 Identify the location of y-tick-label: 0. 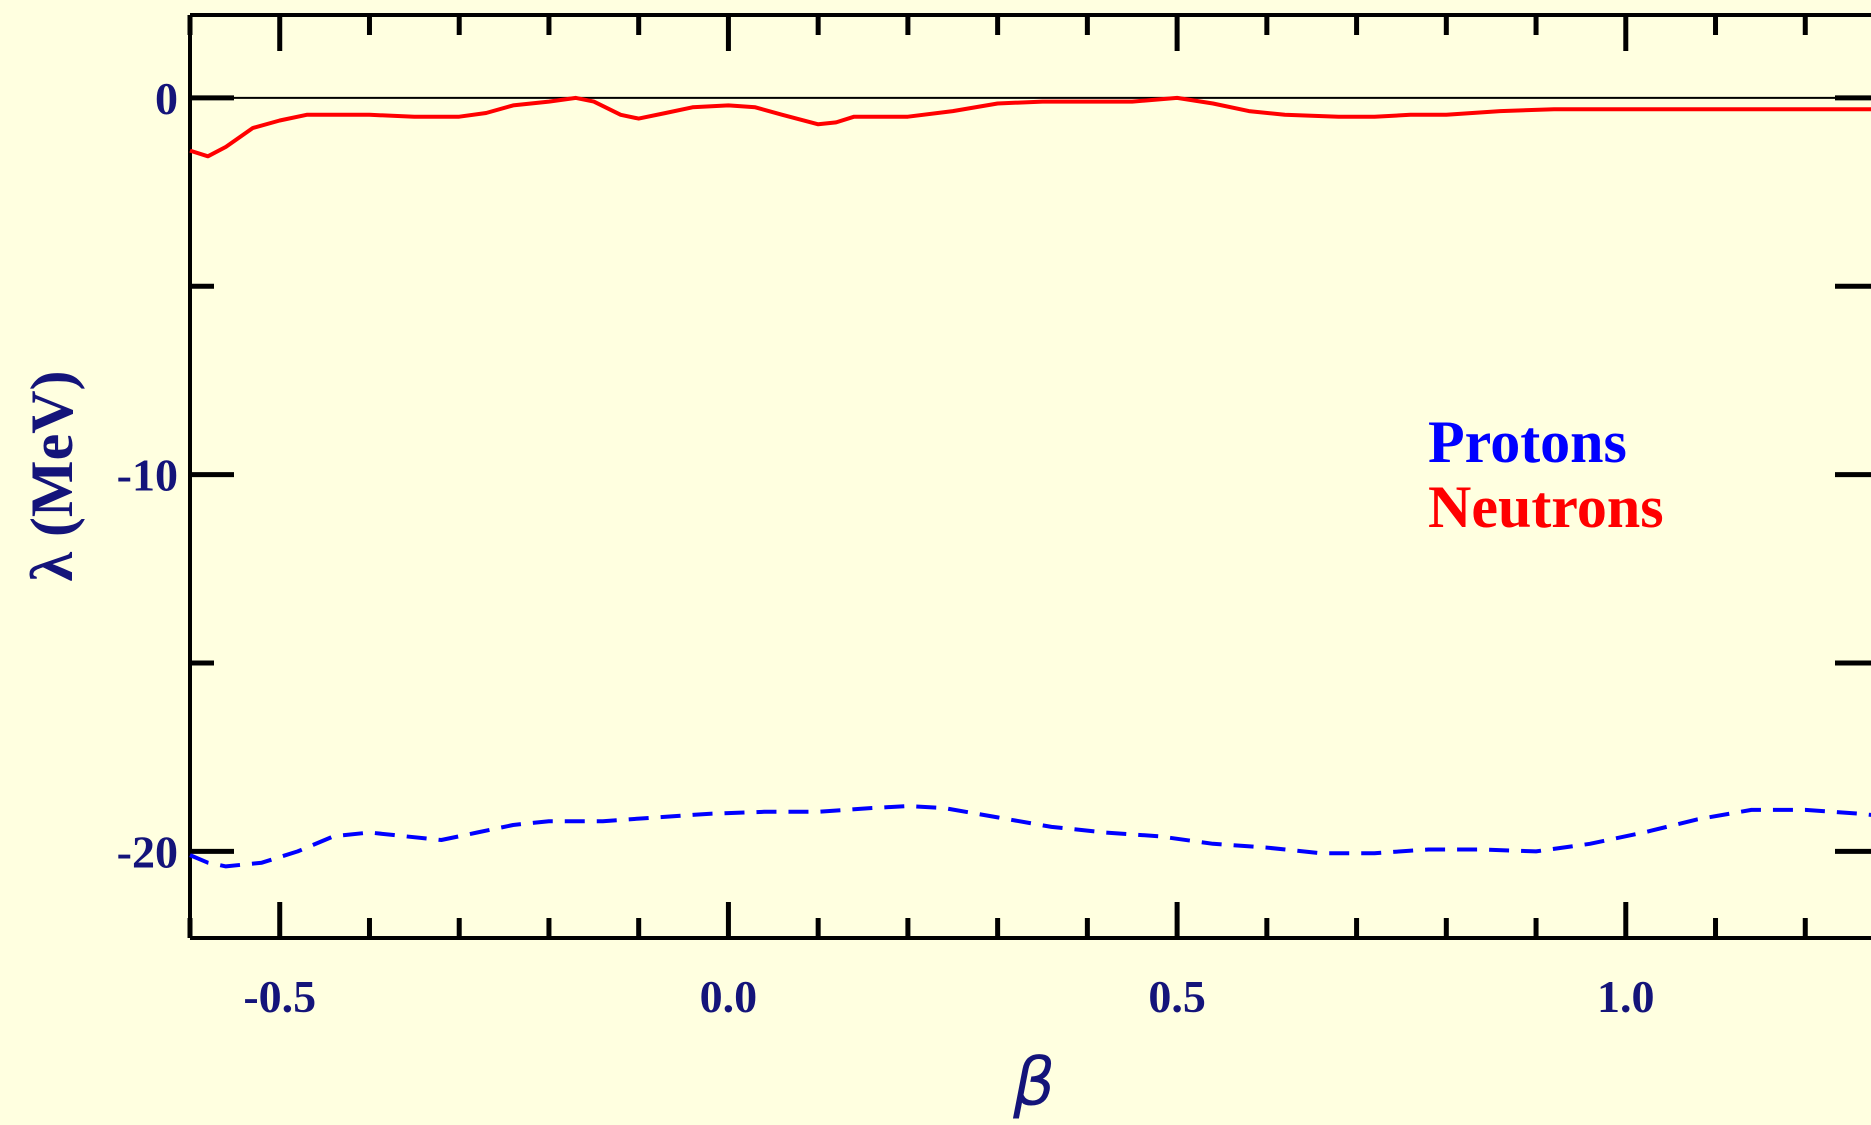
(166, 98).